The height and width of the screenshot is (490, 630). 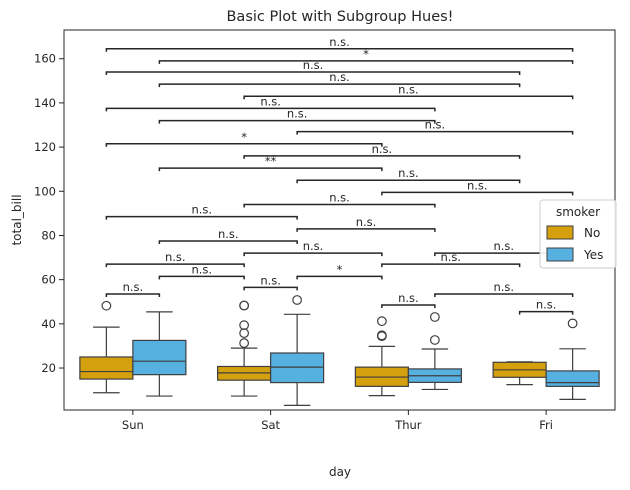 I want to click on box-thur-no, so click(x=381, y=356).